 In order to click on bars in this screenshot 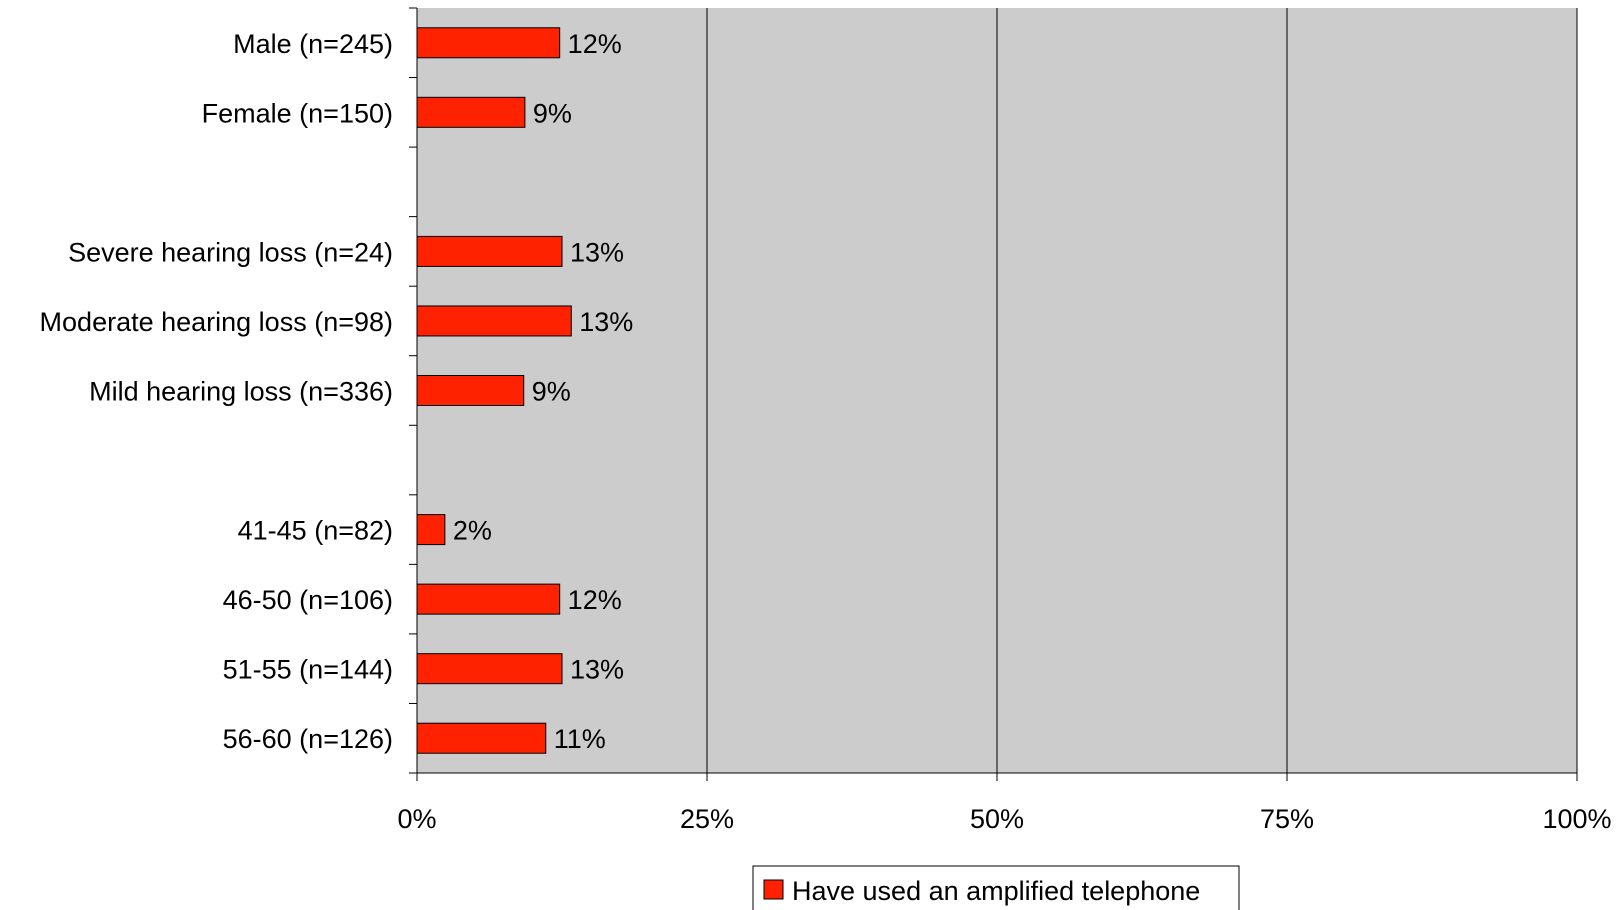, I will do `click(494, 390)`.